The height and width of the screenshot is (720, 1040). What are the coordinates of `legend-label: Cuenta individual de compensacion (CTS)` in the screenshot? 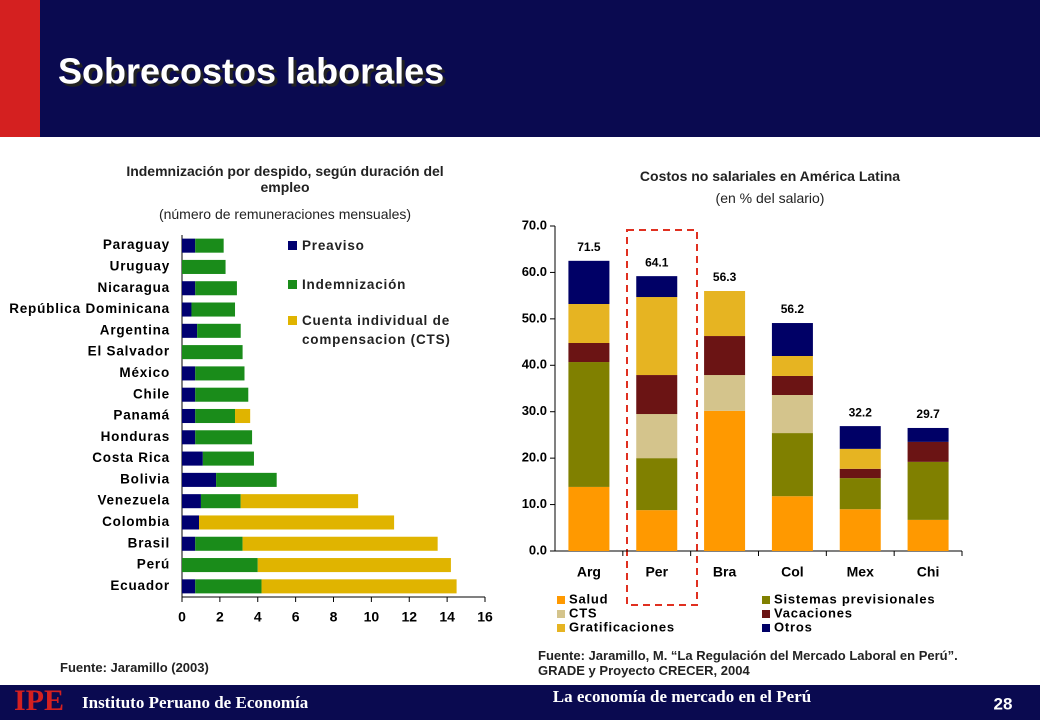 It's located at (376, 330).